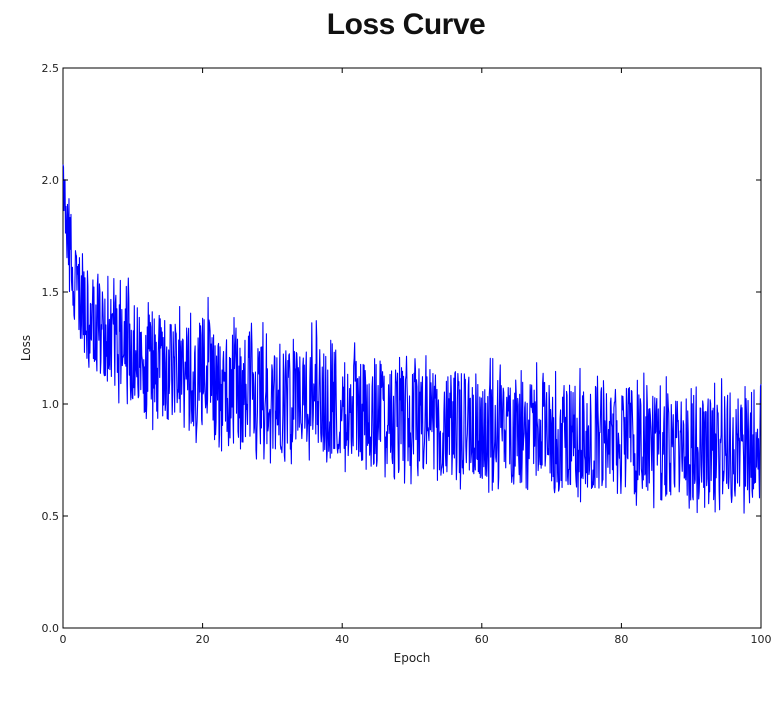 The image size is (777, 711). What do you see at coordinates (51, 628) in the screenshot?
I see `y-tick-label: 0.0` at bounding box center [51, 628].